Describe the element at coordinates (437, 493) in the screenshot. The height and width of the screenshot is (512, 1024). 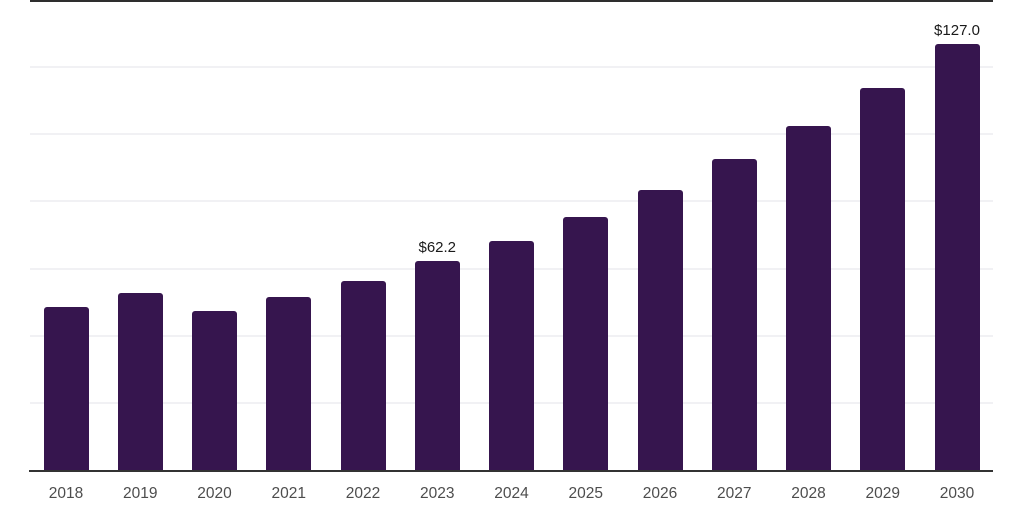
I see `x-tick-label-2023: 2023` at that location.